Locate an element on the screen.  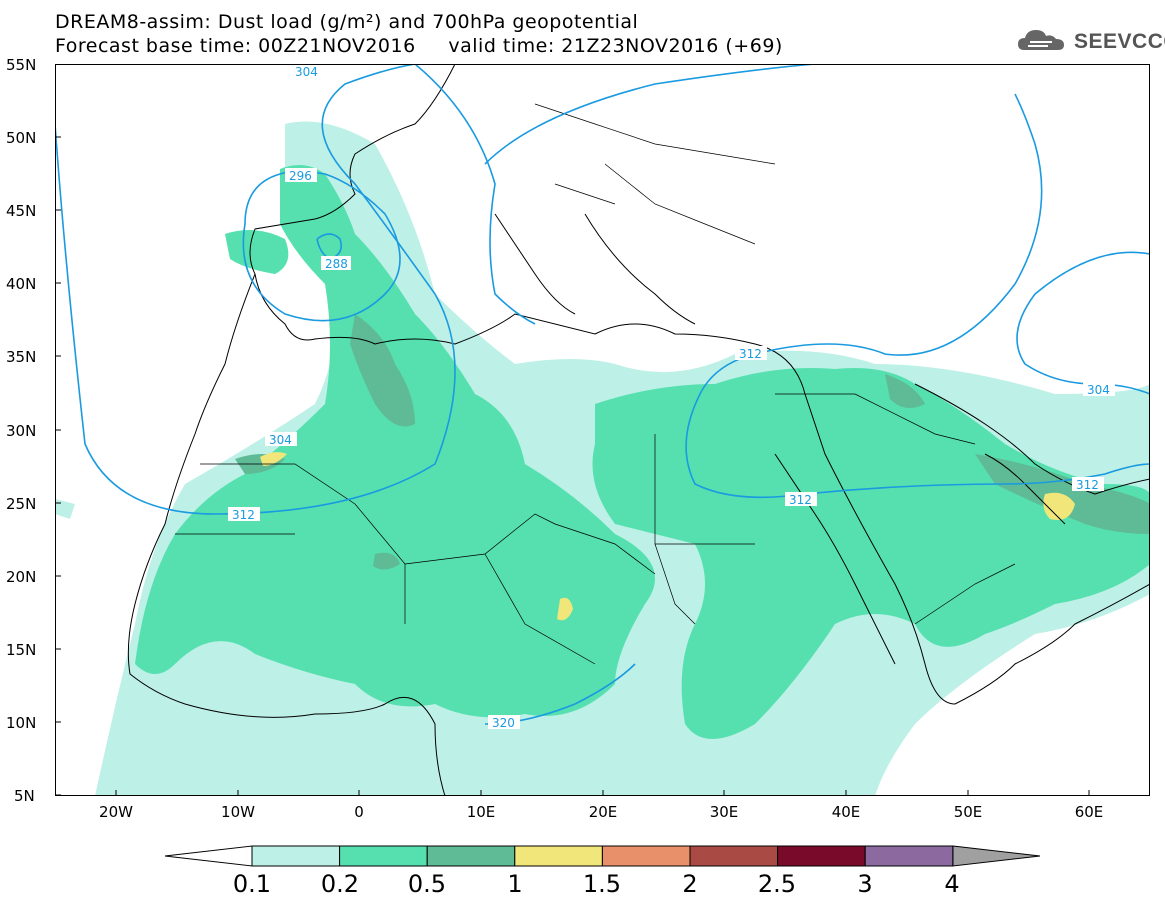
colorbar-label: 1.5 is located at coordinates (602, 884).